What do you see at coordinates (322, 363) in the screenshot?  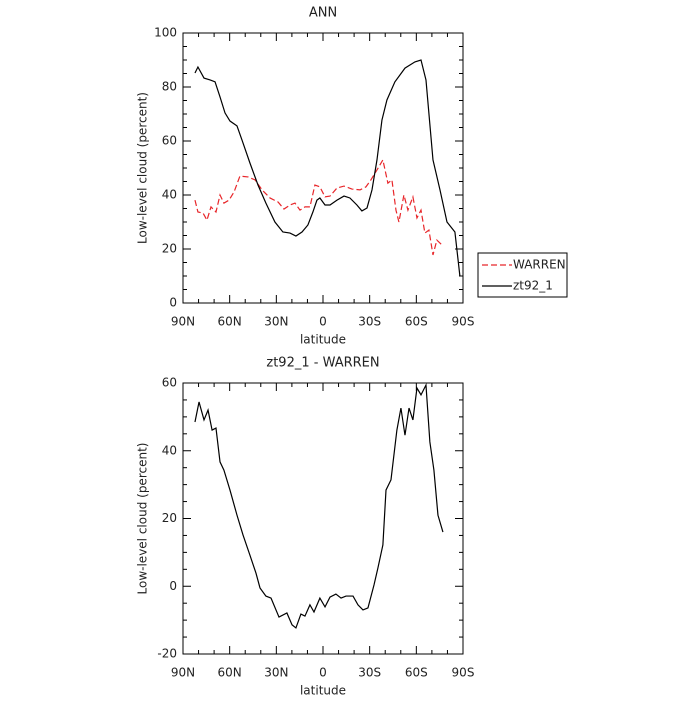 I see `chart-title: zt92_1 - WARREN` at bounding box center [322, 363].